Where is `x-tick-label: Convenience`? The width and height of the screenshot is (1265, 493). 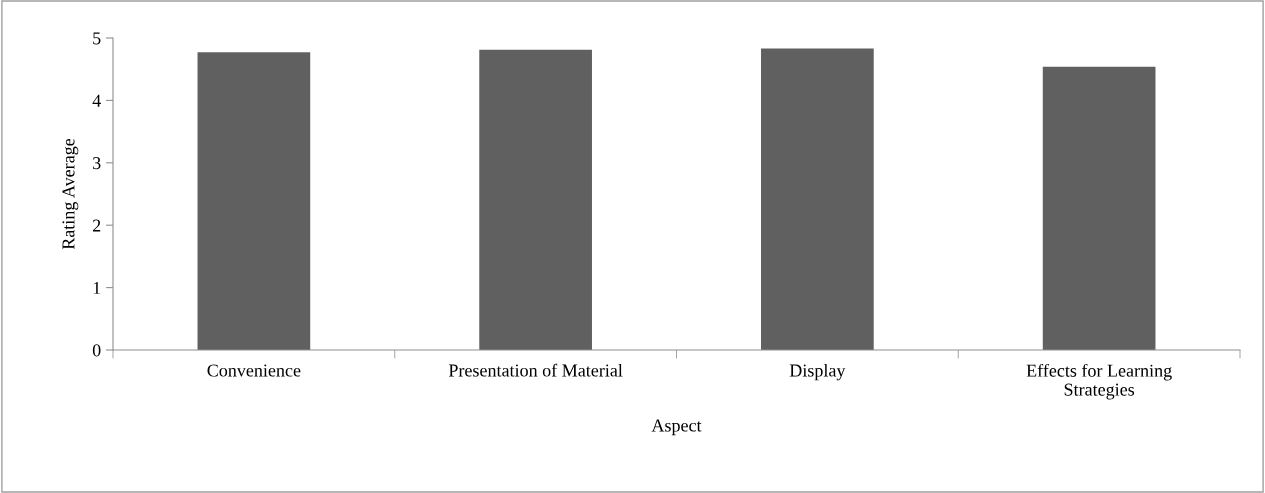 x-tick-label: Convenience is located at coordinates (254, 370).